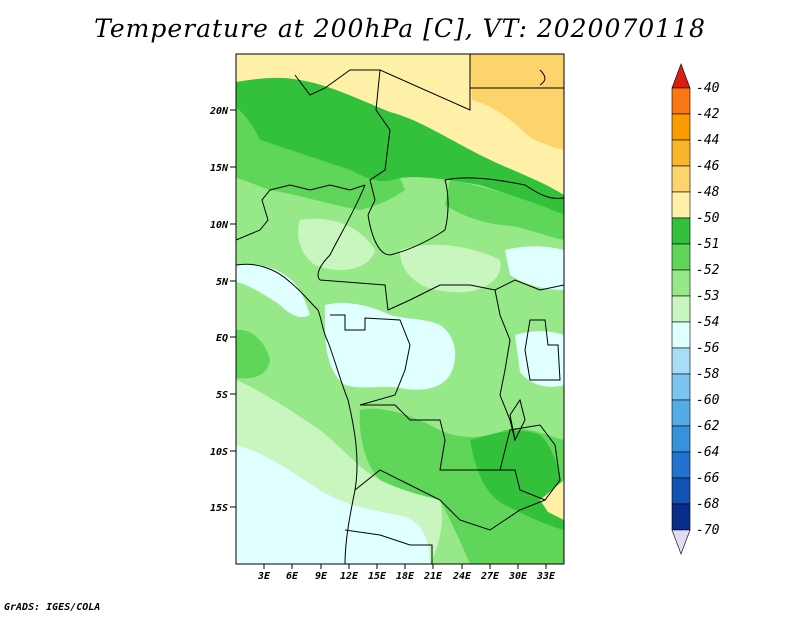 This screenshot has width=800, height=618. What do you see at coordinates (518, 576) in the screenshot?
I see `lon-label: 30E` at bounding box center [518, 576].